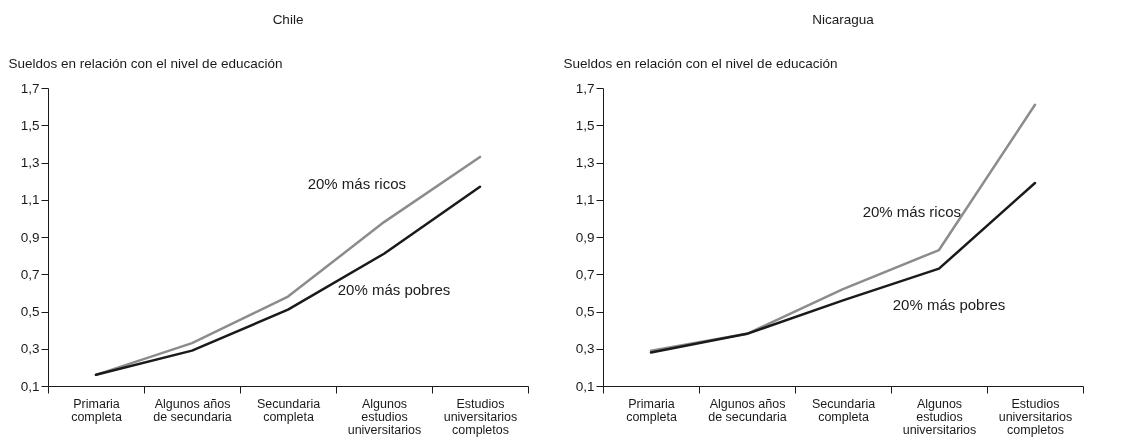  What do you see at coordinates (843, 267) in the screenshot?
I see `line-series` at bounding box center [843, 267].